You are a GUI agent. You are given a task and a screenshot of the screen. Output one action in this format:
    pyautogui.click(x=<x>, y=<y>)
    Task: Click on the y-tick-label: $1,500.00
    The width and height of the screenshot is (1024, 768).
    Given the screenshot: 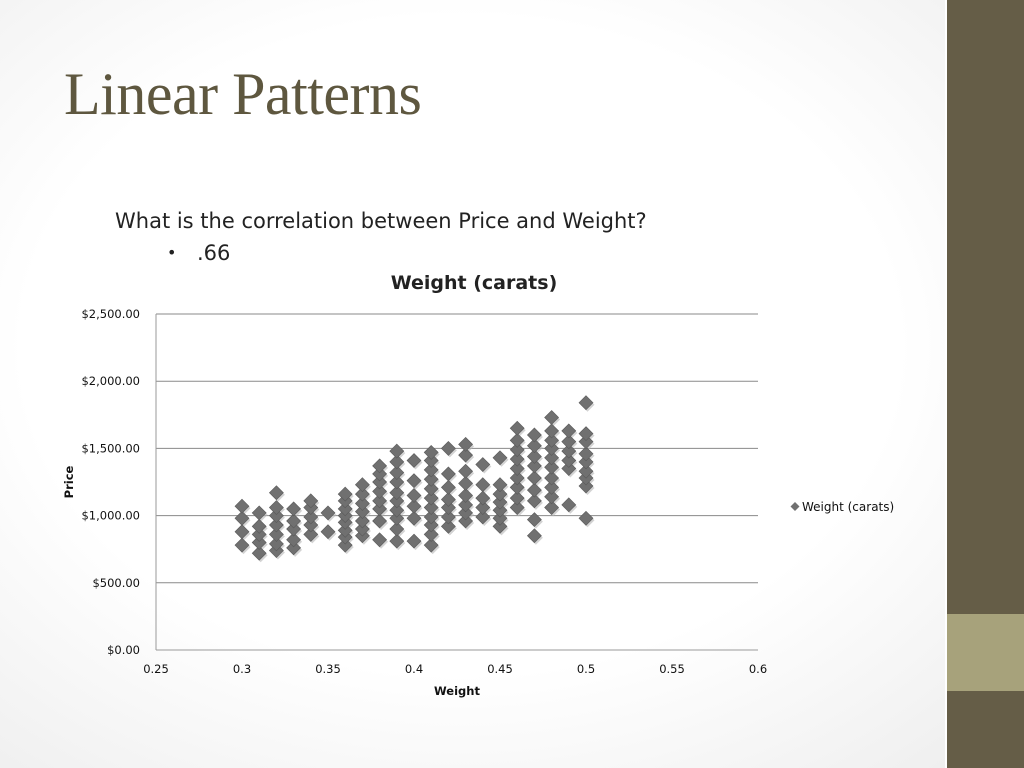 What is the action you would take?
    pyautogui.click(x=110, y=448)
    